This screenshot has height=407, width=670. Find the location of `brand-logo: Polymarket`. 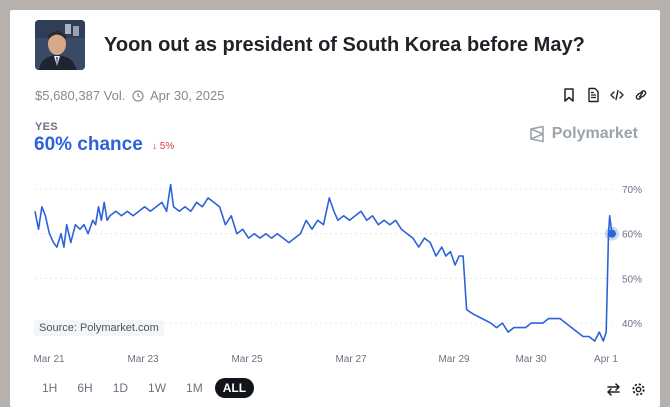

brand-logo: Polymarket is located at coordinates (583, 134).